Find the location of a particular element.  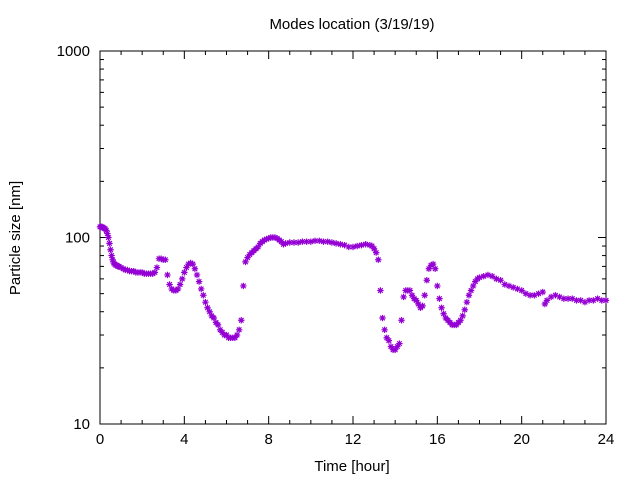

y-tick-label: 10 is located at coordinates (81, 424).